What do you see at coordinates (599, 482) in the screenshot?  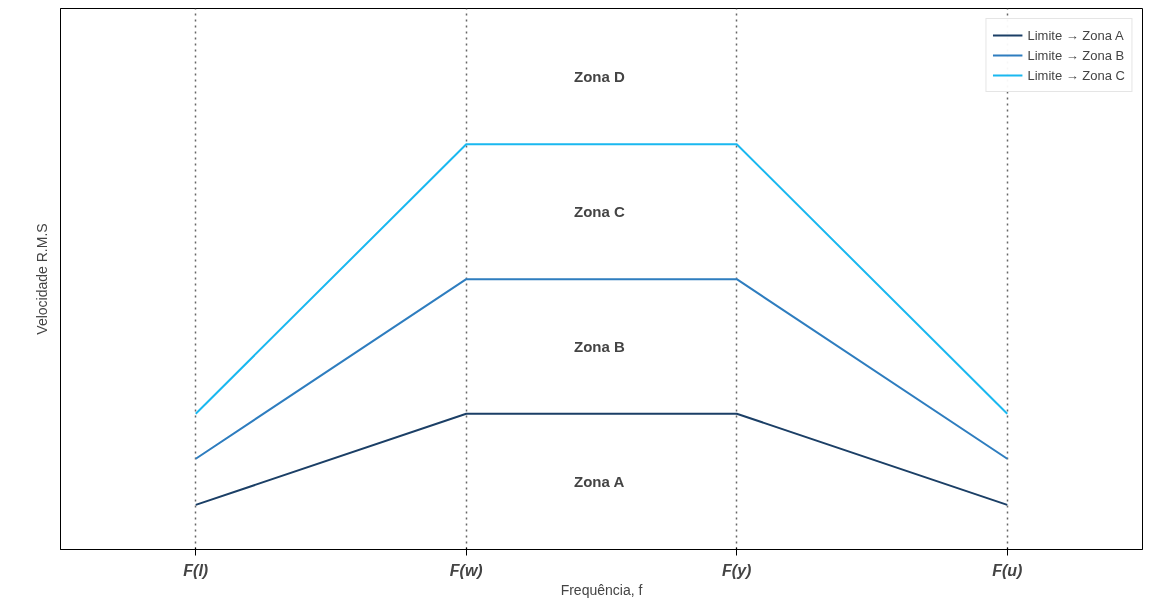 I see `annotation: Zona A` at bounding box center [599, 482].